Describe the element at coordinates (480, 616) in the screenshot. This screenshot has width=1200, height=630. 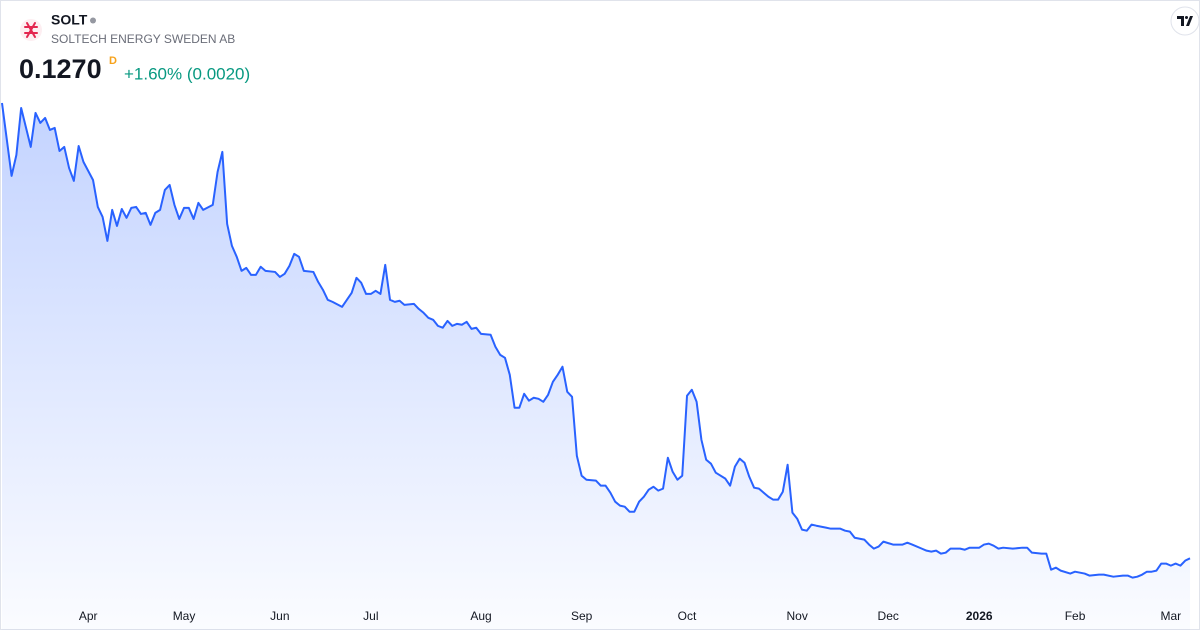
I see `x-tick-label: Aug` at that location.